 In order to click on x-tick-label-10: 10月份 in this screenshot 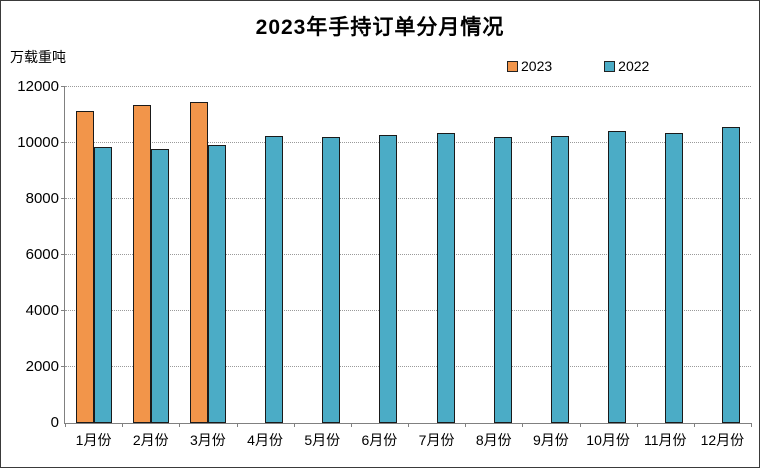, I will do `click(608, 440)`.